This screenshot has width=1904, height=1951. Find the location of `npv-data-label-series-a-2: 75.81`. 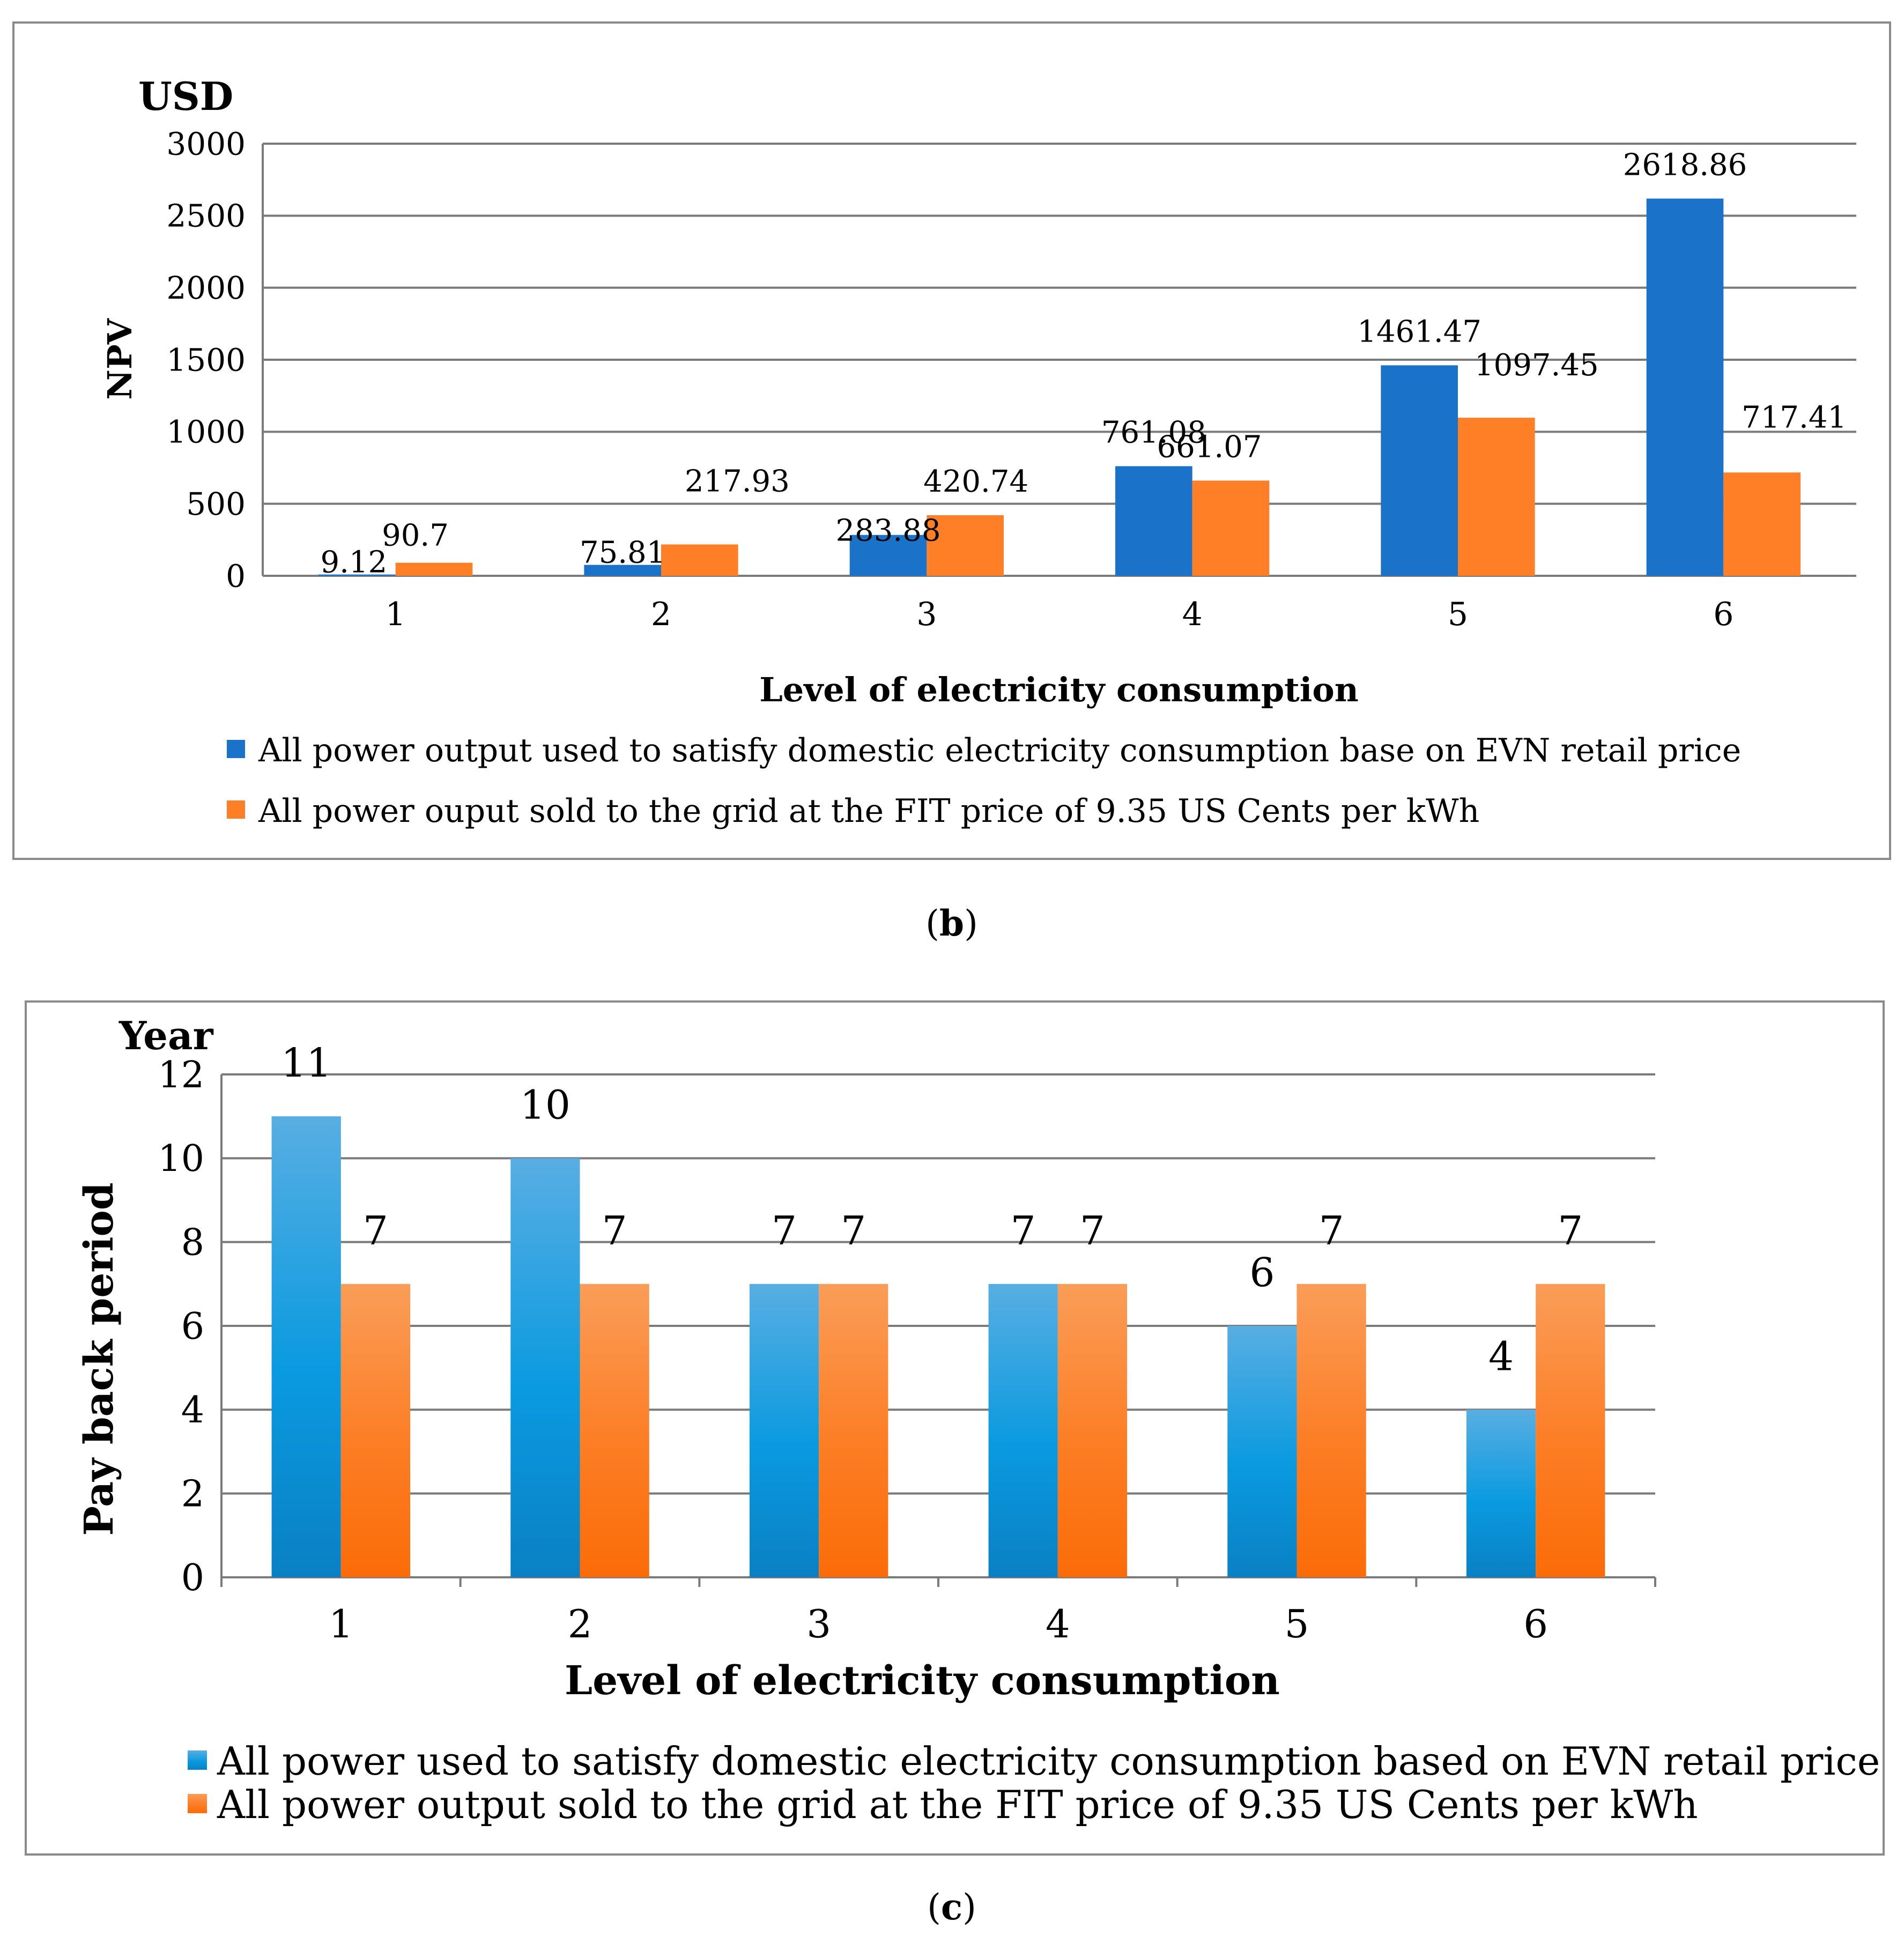

npv-data-label-series-a-2: 75.81 is located at coordinates (622, 553).